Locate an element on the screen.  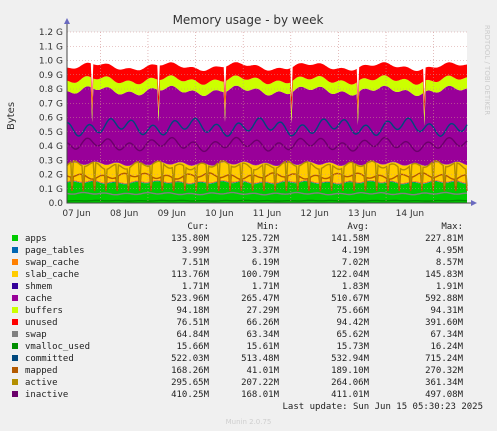
legend-min-mapped: 41.01M is located at coordinates (262, 371).